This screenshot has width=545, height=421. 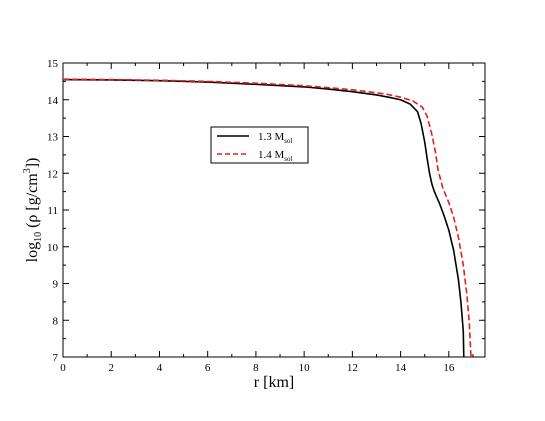 What do you see at coordinates (256, 368) in the screenshot?
I see `x-tick-label: 8` at bounding box center [256, 368].